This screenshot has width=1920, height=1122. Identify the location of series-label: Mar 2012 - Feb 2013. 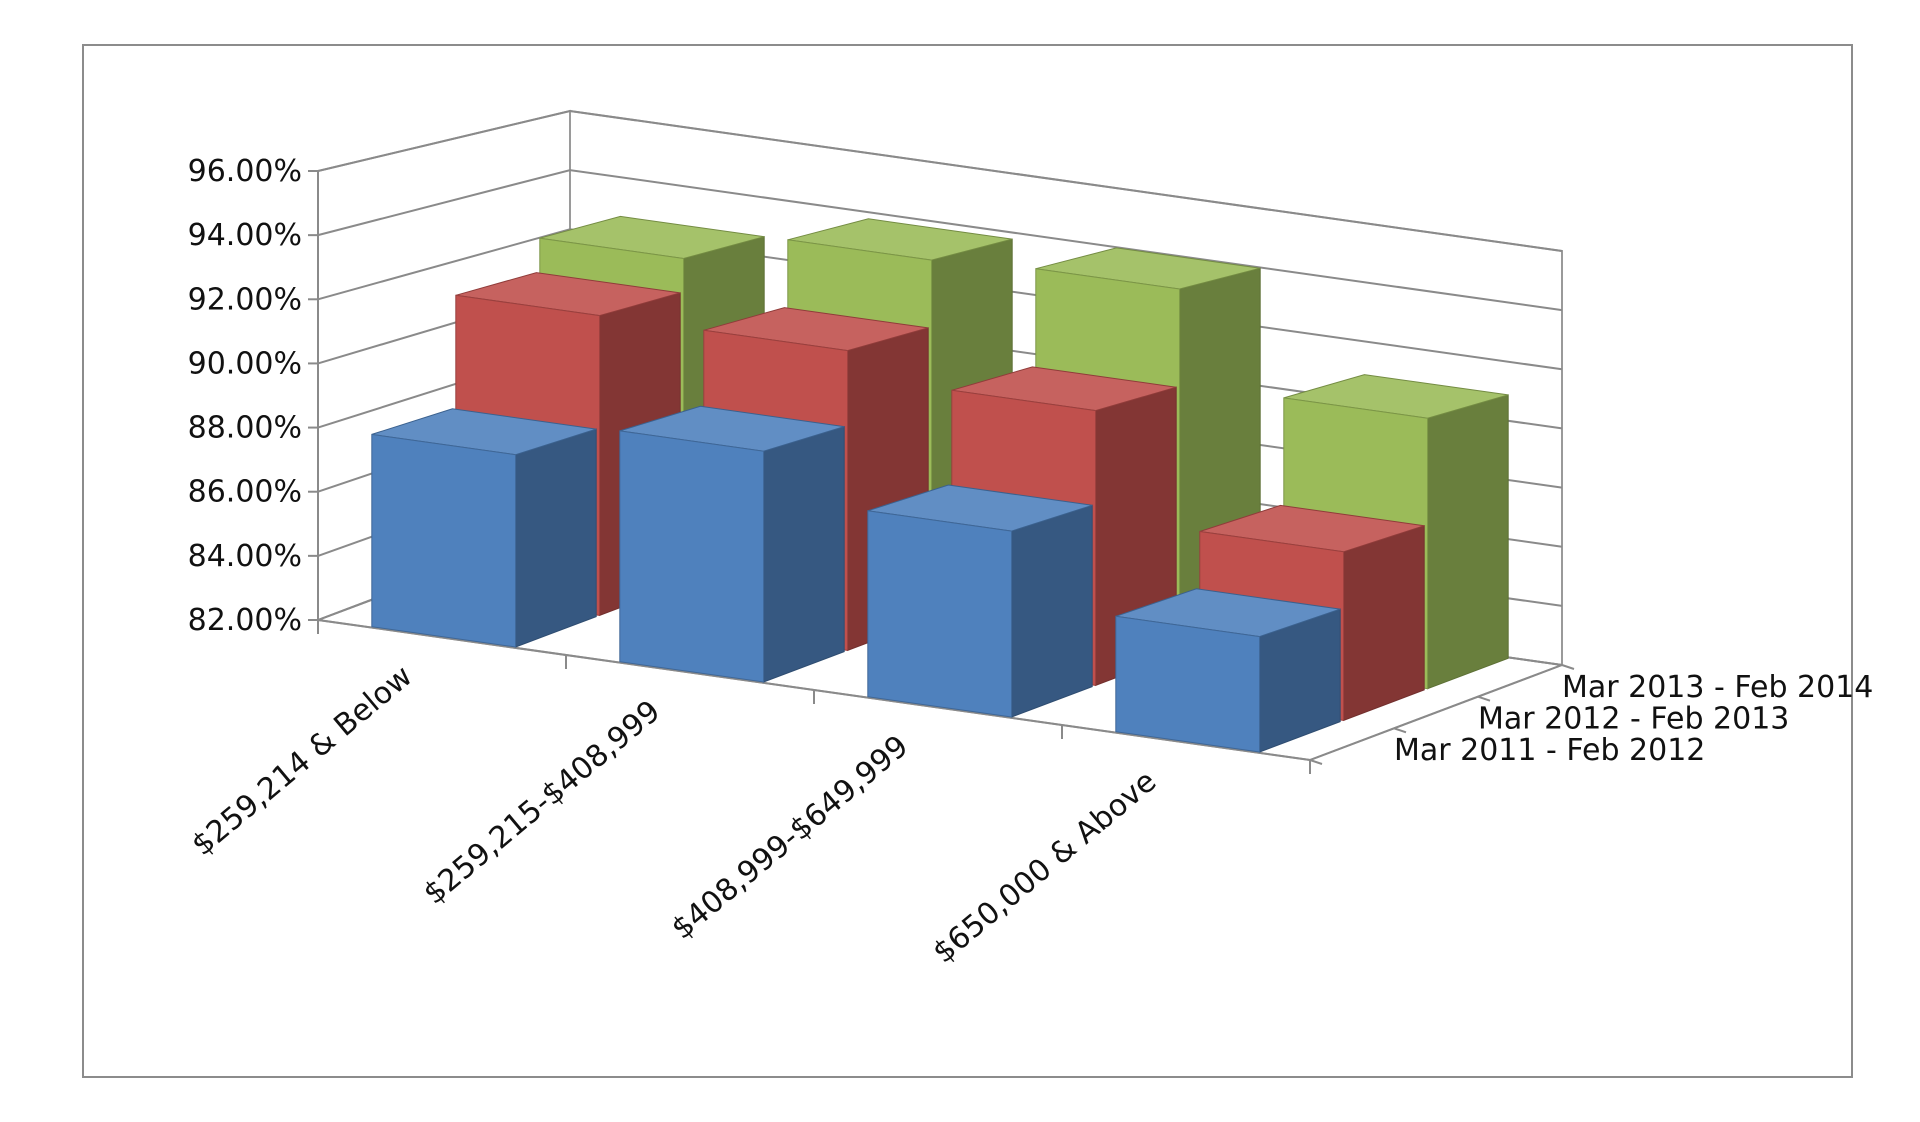
(1633, 719).